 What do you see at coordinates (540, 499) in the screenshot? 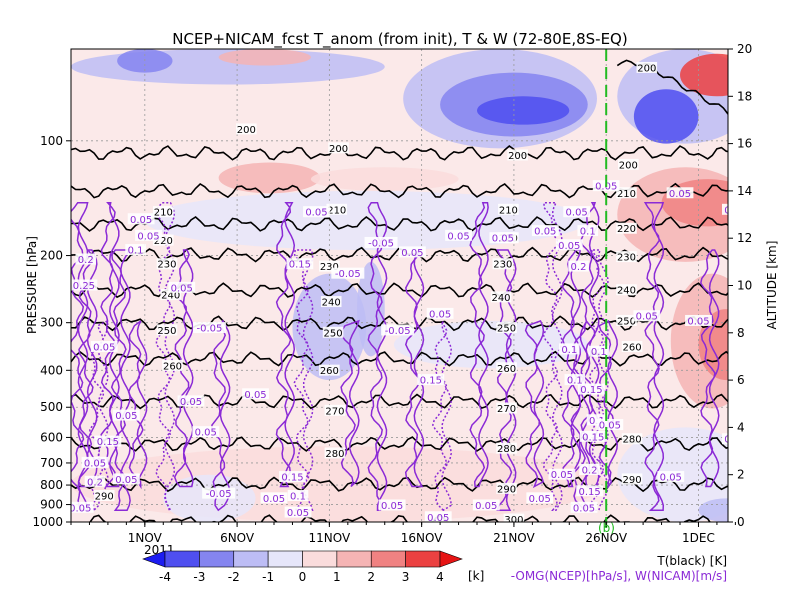
I see `w-label-34: 0.05` at bounding box center [540, 499].